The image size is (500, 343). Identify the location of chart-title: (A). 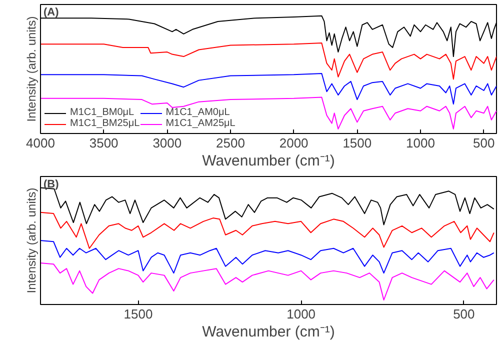
(52, 12).